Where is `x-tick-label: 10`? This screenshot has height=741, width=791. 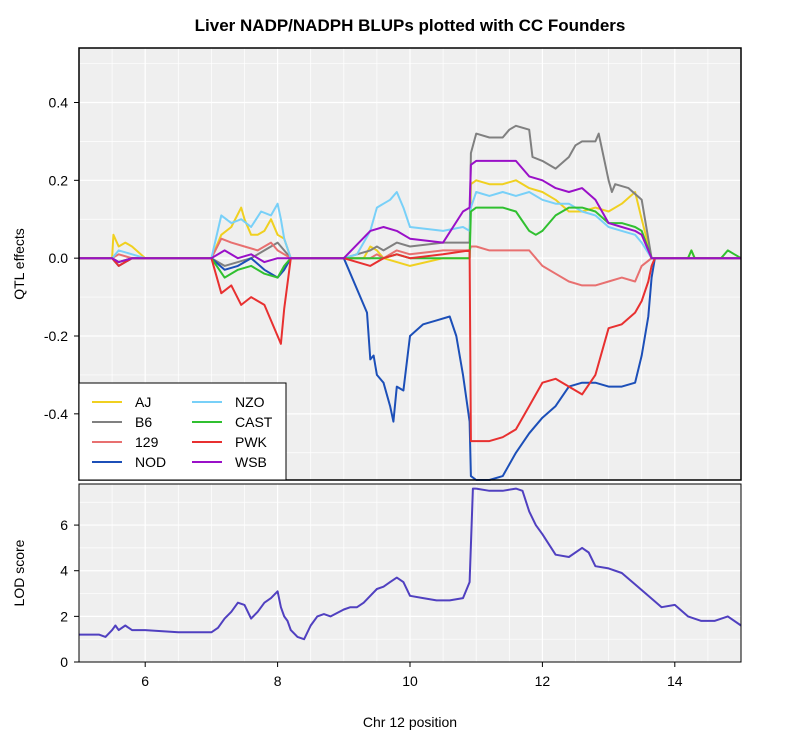 x-tick-label: 10 is located at coordinates (410, 681).